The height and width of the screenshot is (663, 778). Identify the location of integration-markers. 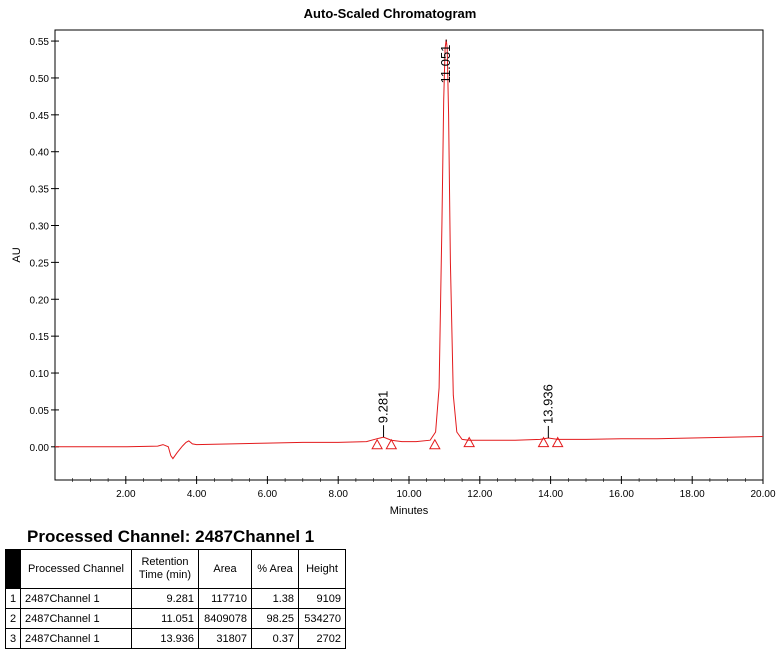
(467, 443).